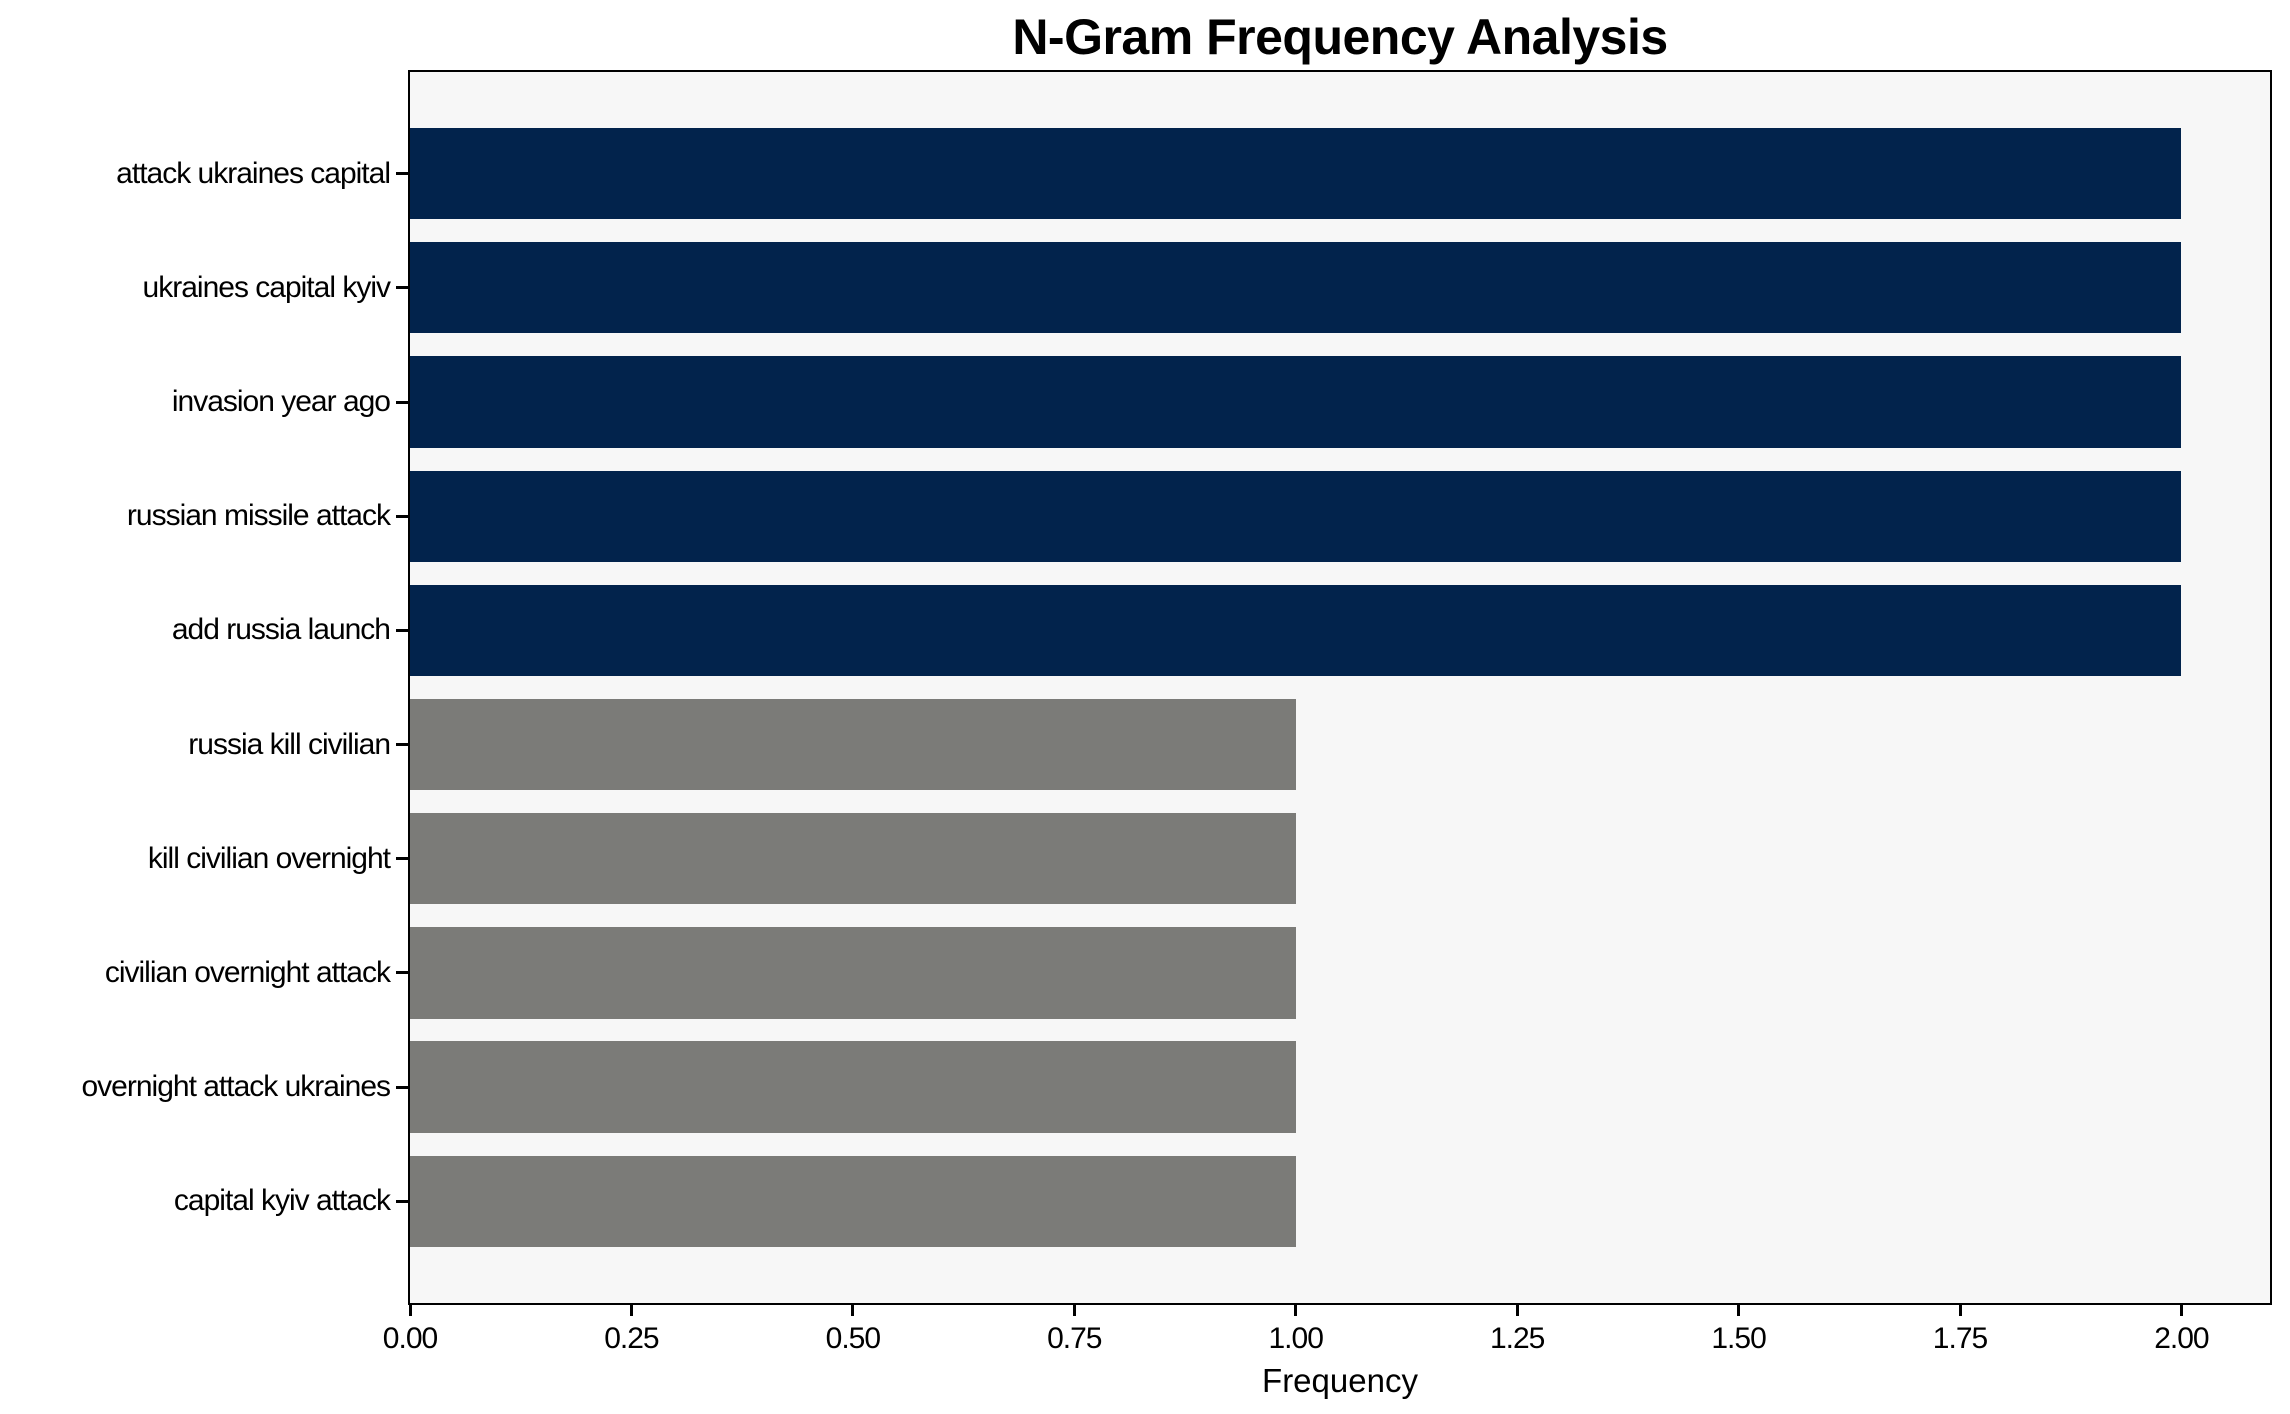 This screenshot has height=1414, width=2290. I want to click on y-axis-label: civilian overnight attack, so click(247, 972).